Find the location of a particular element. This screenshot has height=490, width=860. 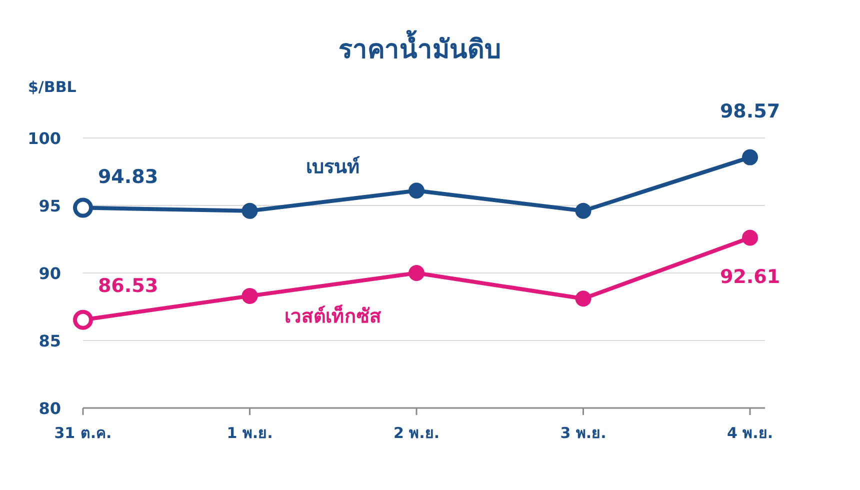

x-tick-label: 3 พ.ย. is located at coordinates (583, 433).